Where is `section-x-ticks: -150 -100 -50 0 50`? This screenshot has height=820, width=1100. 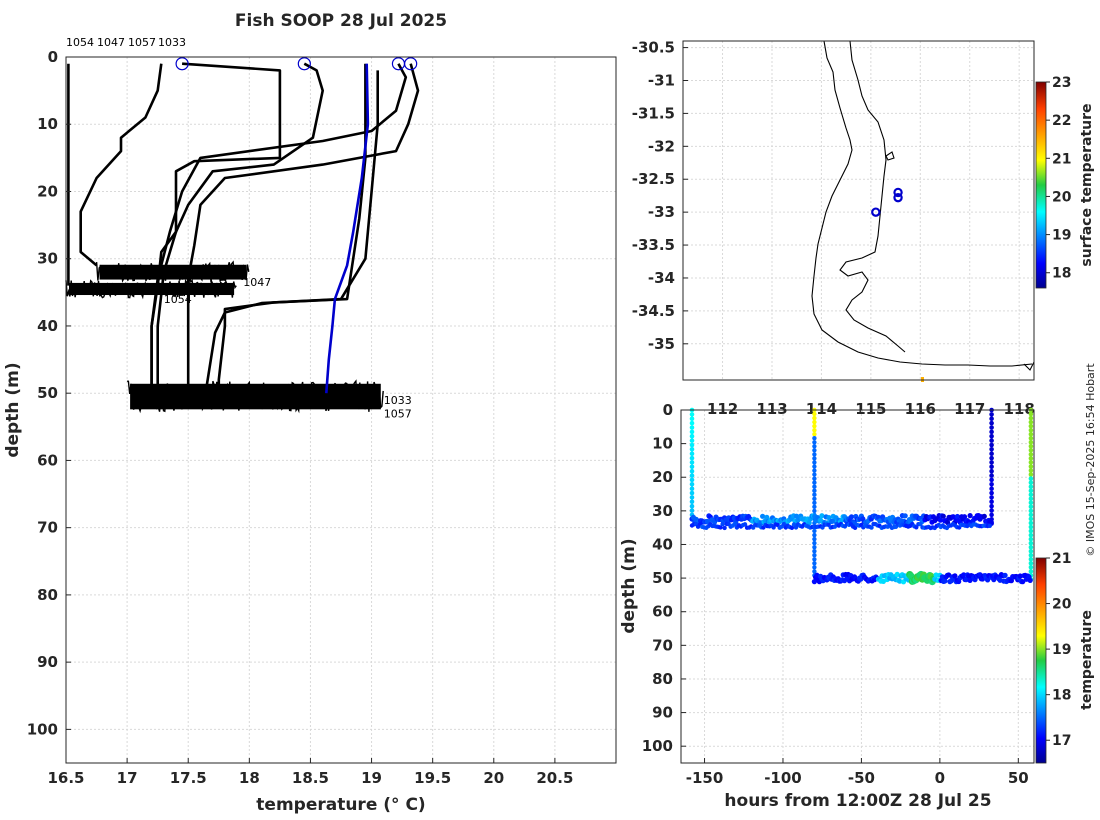 section-x-ticks: -150 -100 -50 0 50 is located at coordinates (857, 772).